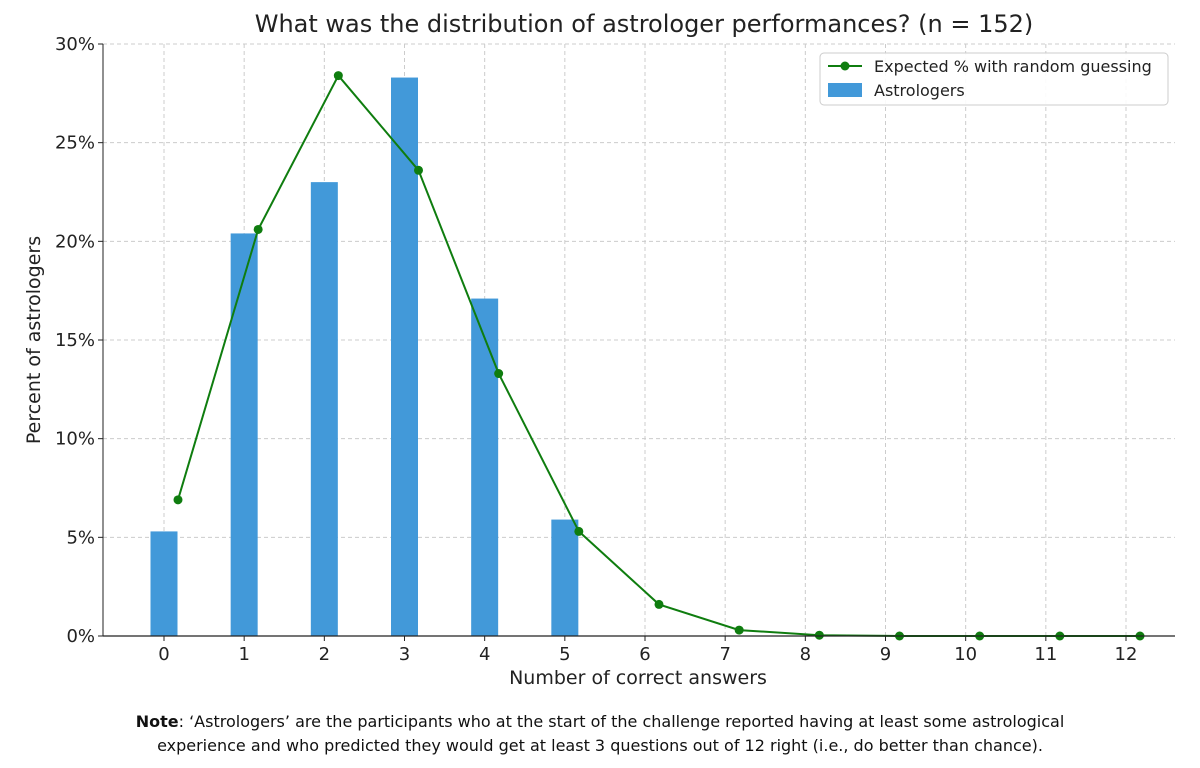 The width and height of the screenshot is (1200, 768). What do you see at coordinates (1045, 654) in the screenshot?
I see `x-tick-label: 11` at bounding box center [1045, 654].